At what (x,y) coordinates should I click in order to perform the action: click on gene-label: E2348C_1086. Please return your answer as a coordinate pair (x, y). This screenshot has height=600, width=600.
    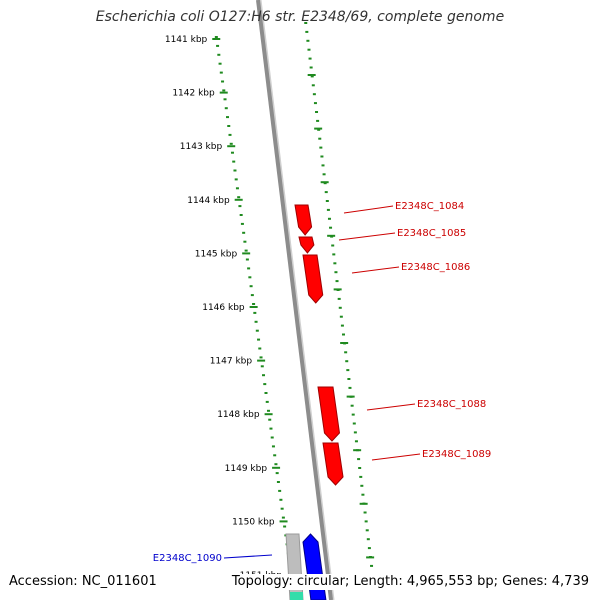
    Looking at the image, I should click on (435, 267).